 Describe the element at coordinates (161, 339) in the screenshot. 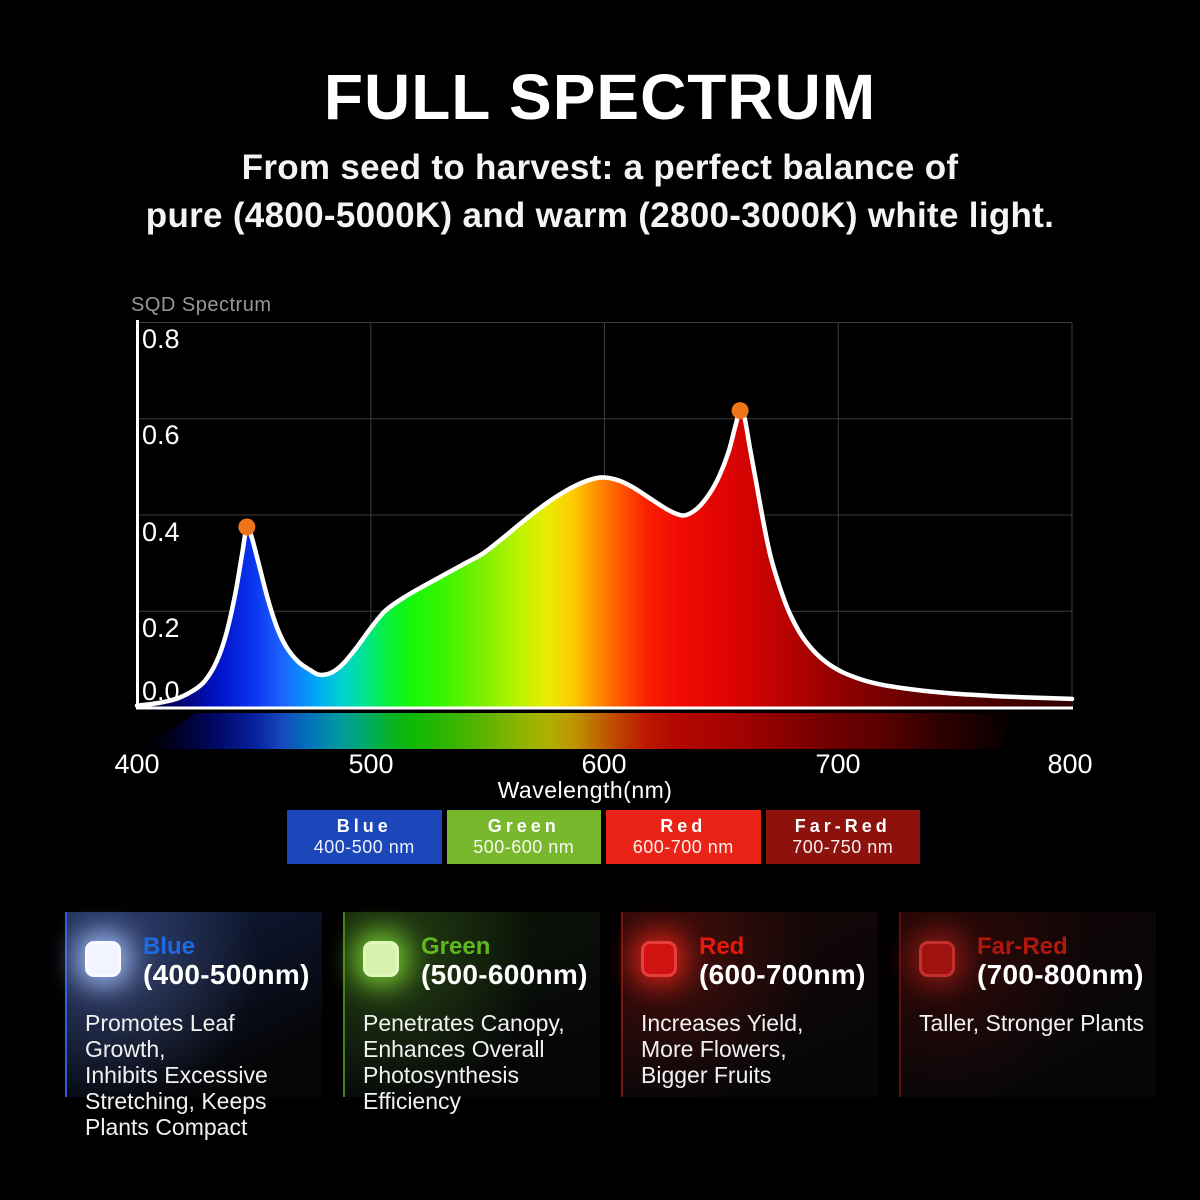

I see `y-tick-label: 0.8` at that location.